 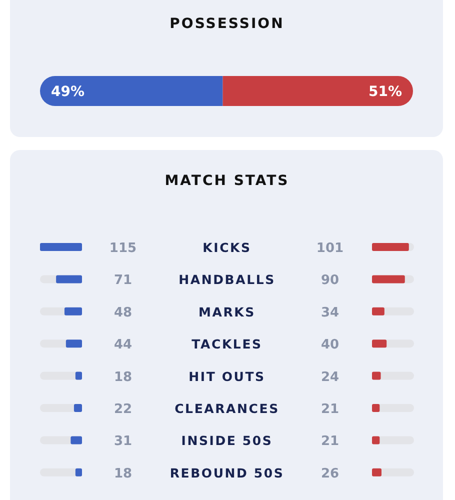 I want to click on y-tick-label: HANDBALLS, so click(x=227, y=280).